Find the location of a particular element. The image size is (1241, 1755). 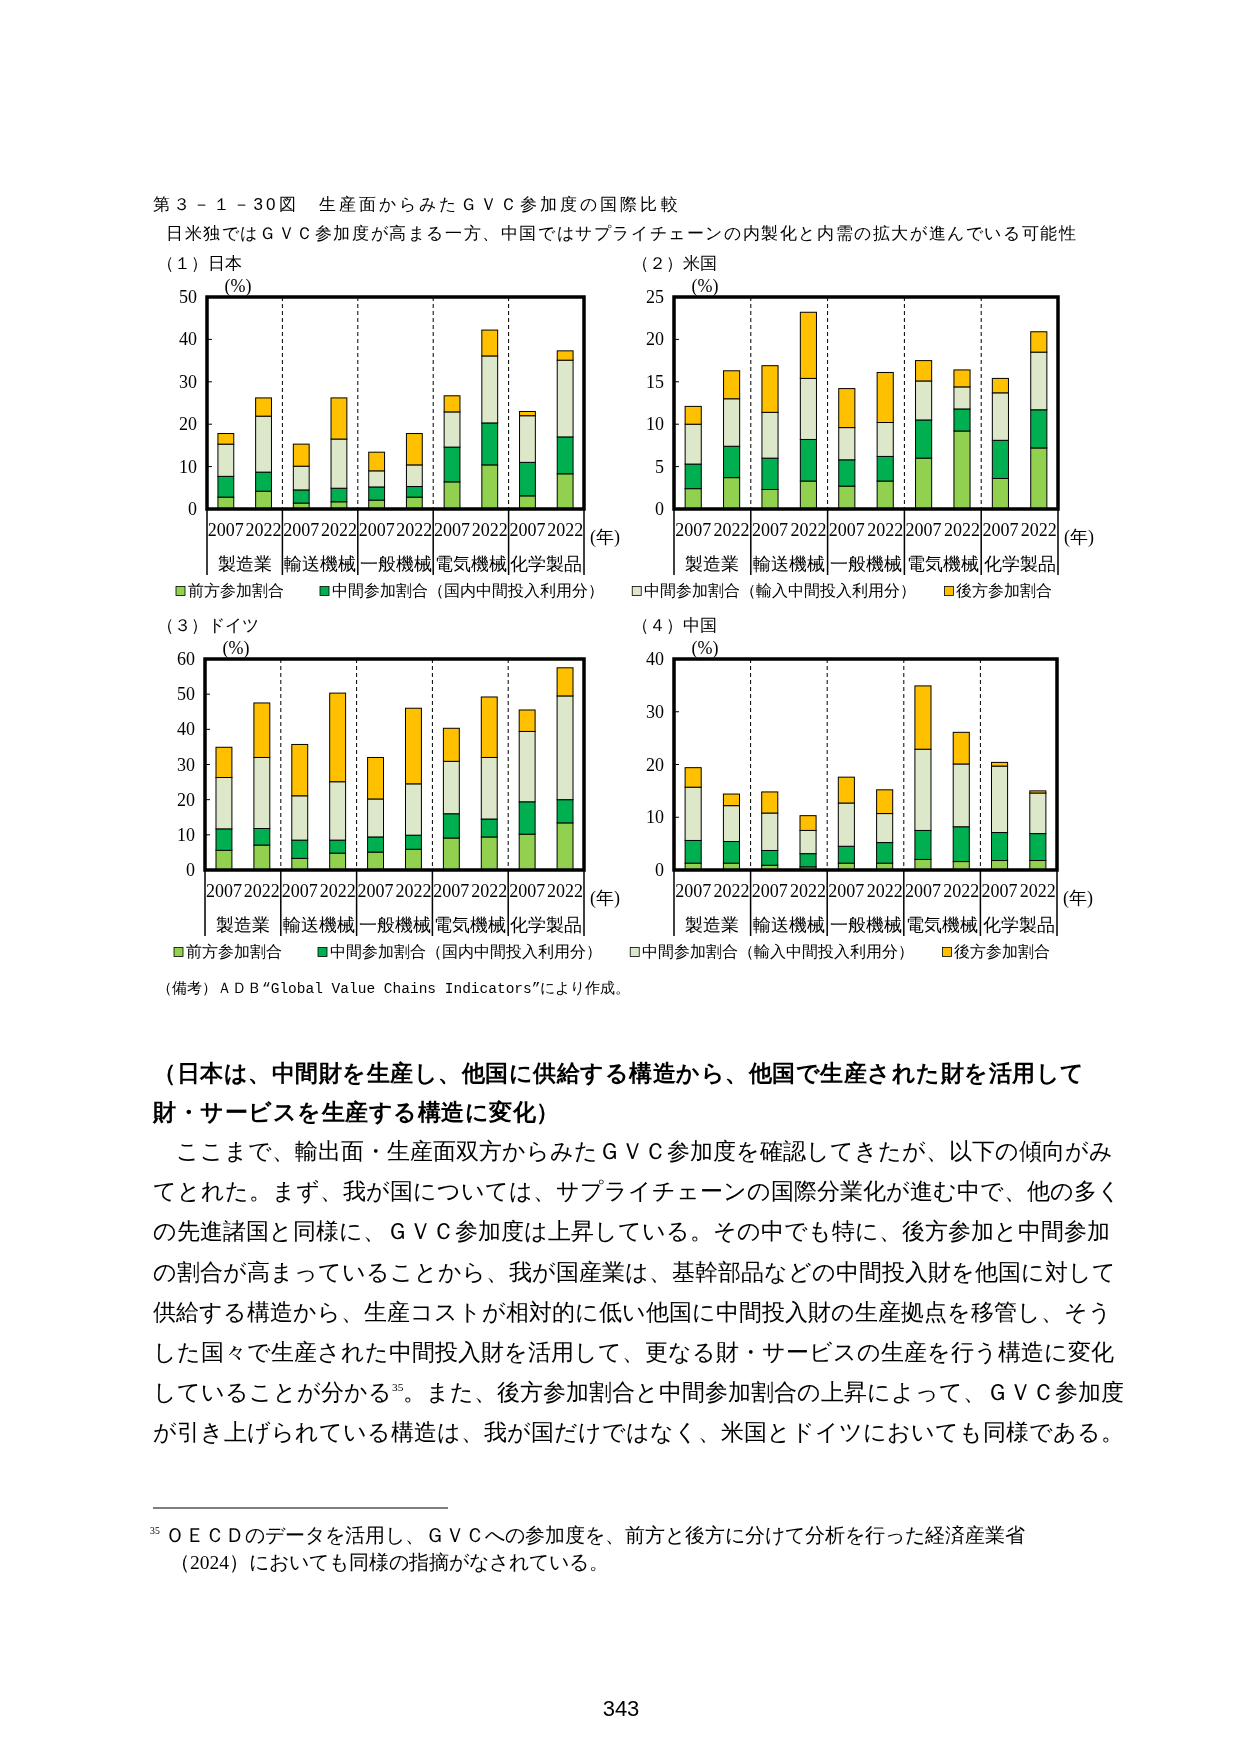

legend-item: 後方参加割合 is located at coordinates (996, 952).